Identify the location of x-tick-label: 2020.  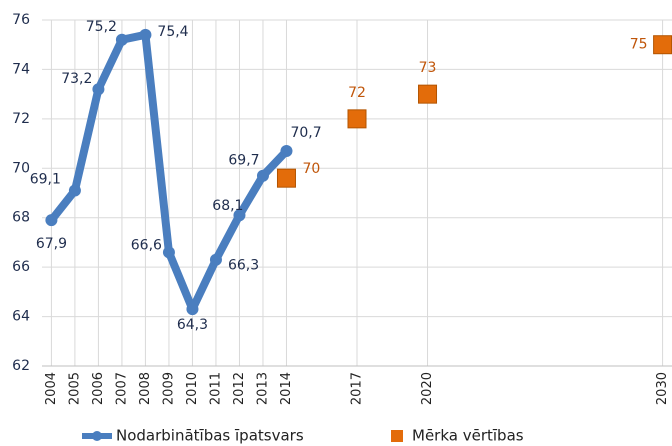
(427, 388).